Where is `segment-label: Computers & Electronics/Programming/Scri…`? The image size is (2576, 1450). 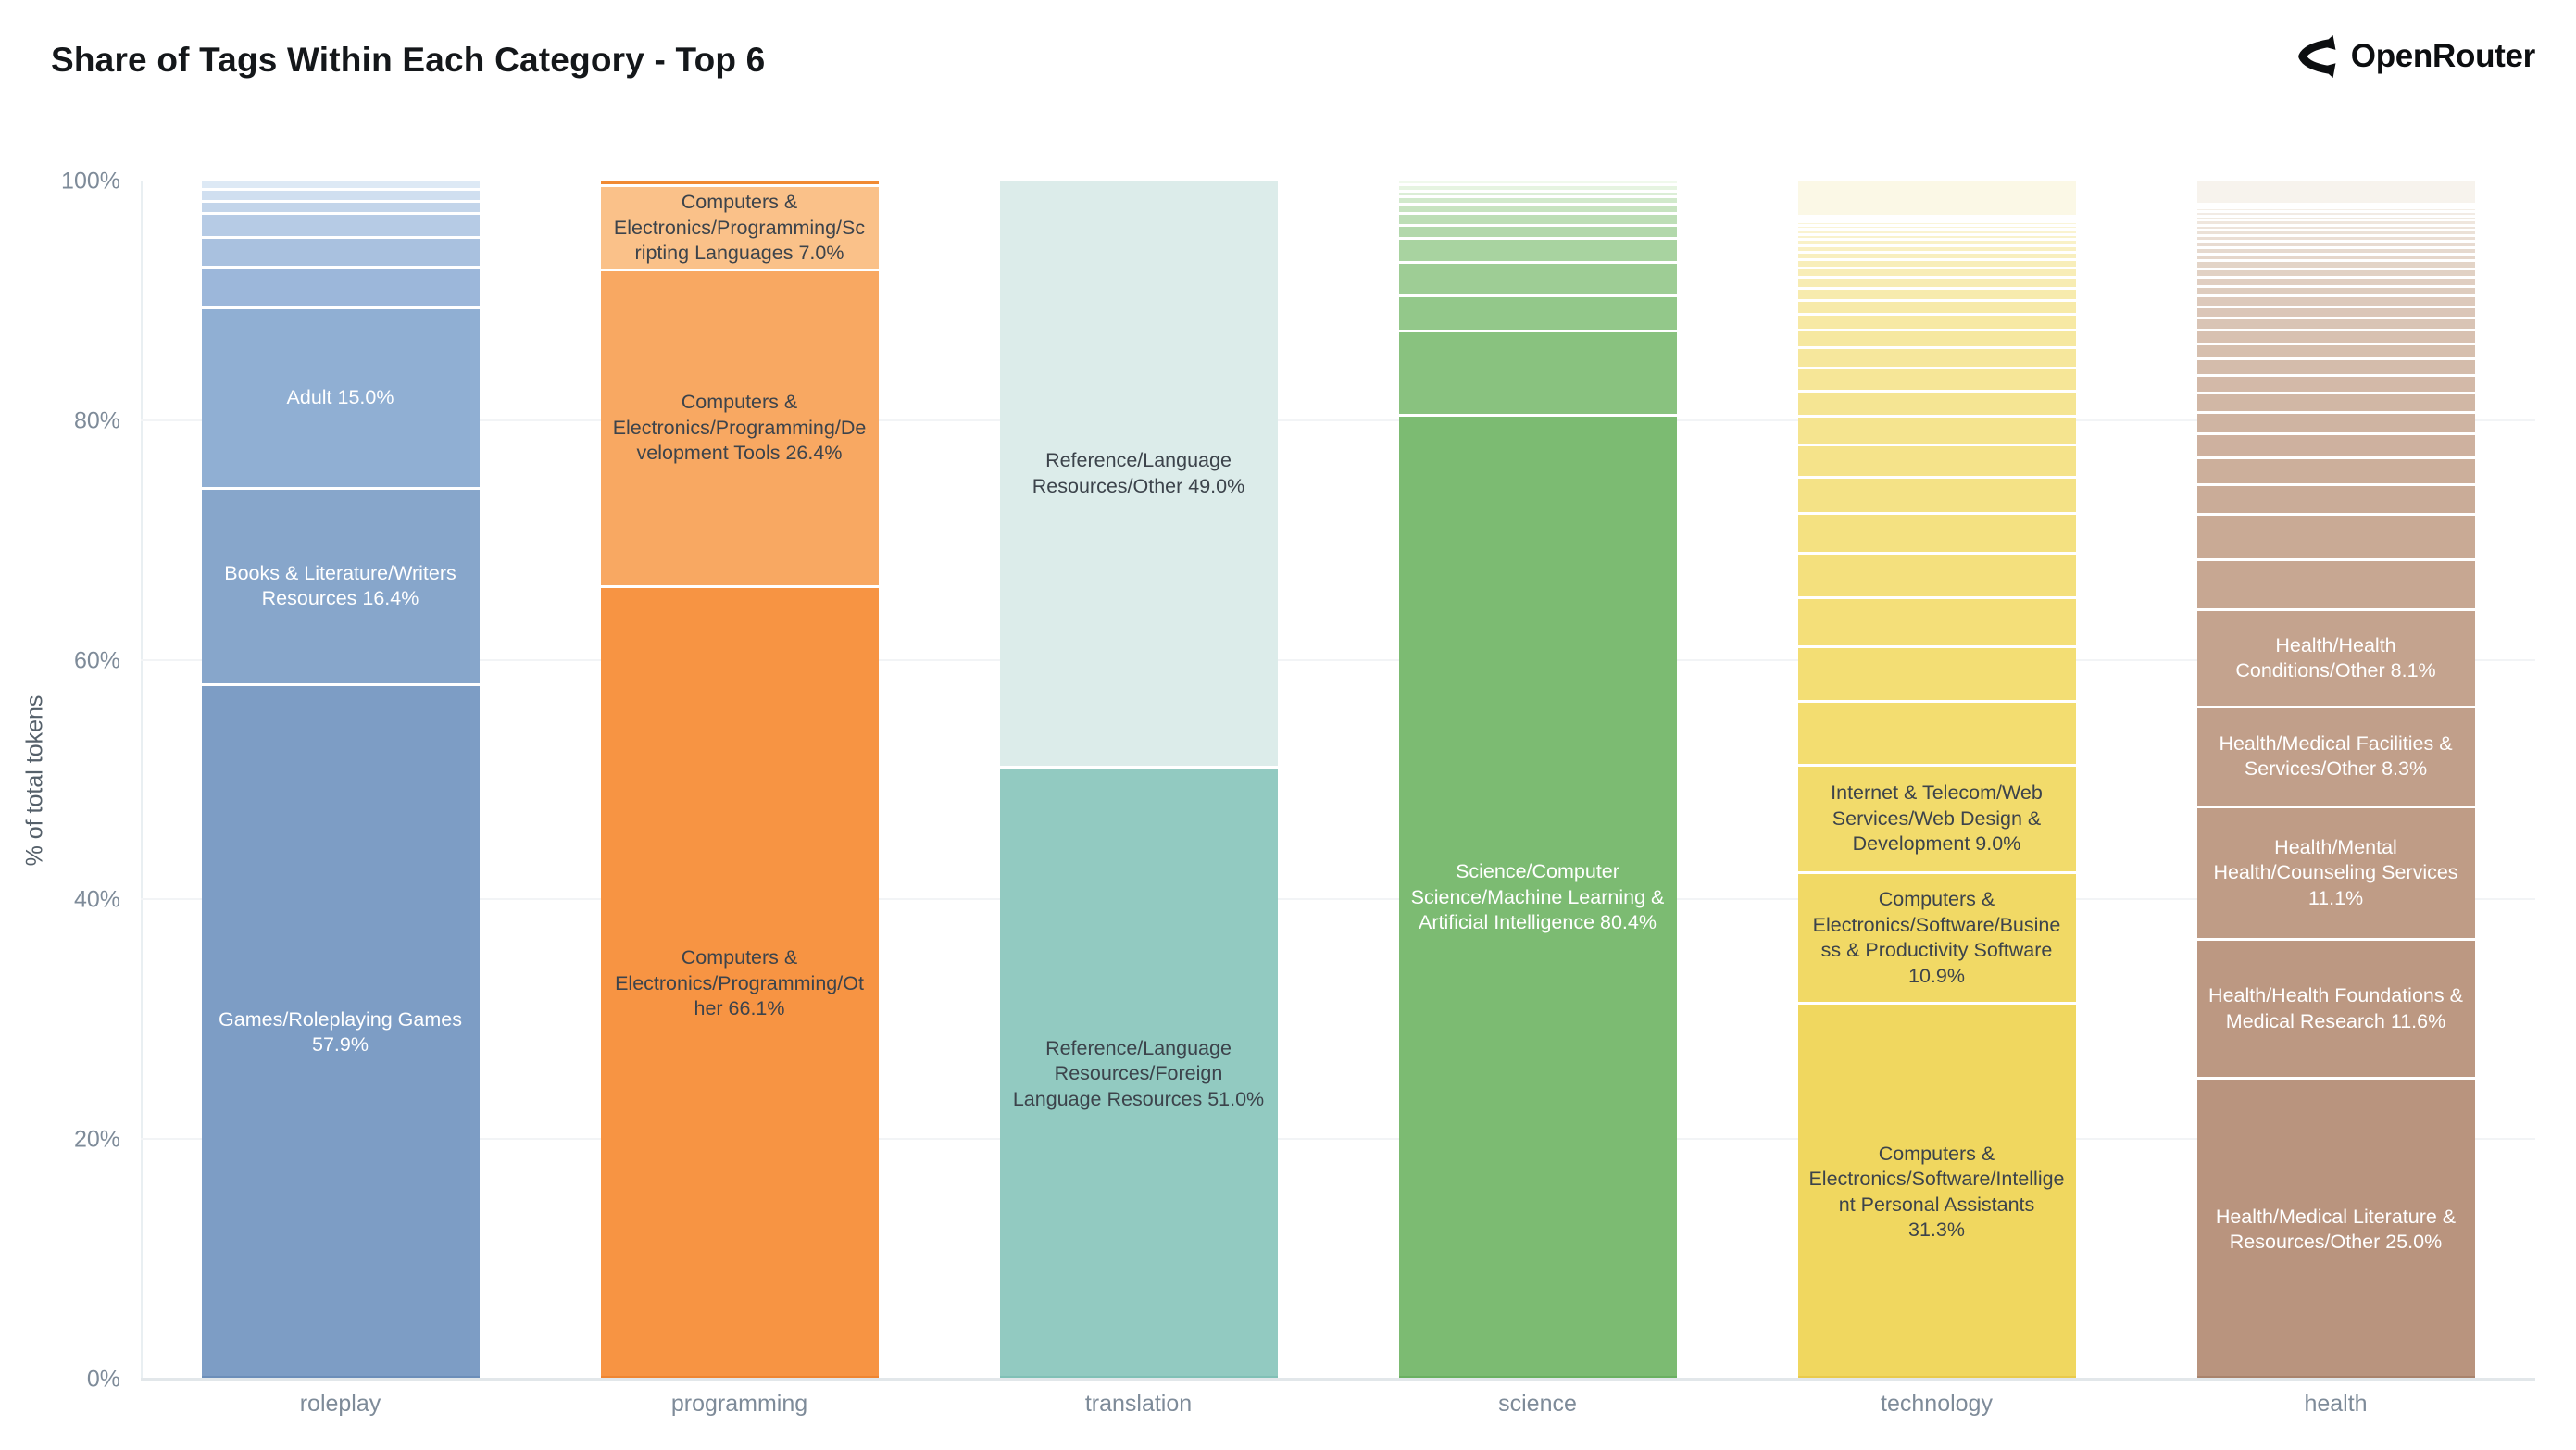
segment-label: Computers & Electronics/Programming/Scri… is located at coordinates (740, 228).